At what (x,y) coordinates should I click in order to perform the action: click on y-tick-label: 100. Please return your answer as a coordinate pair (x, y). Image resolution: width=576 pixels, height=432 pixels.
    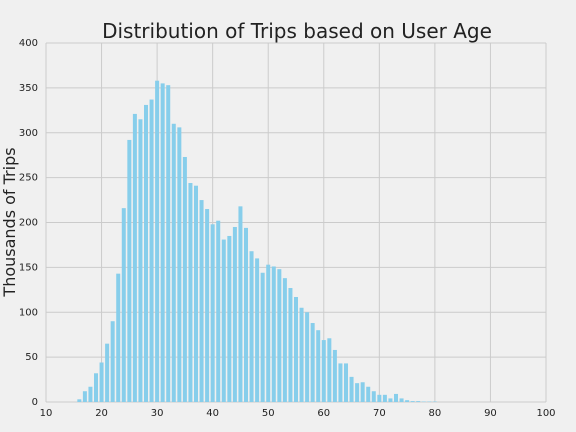
    Looking at the image, I should click on (28, 312).